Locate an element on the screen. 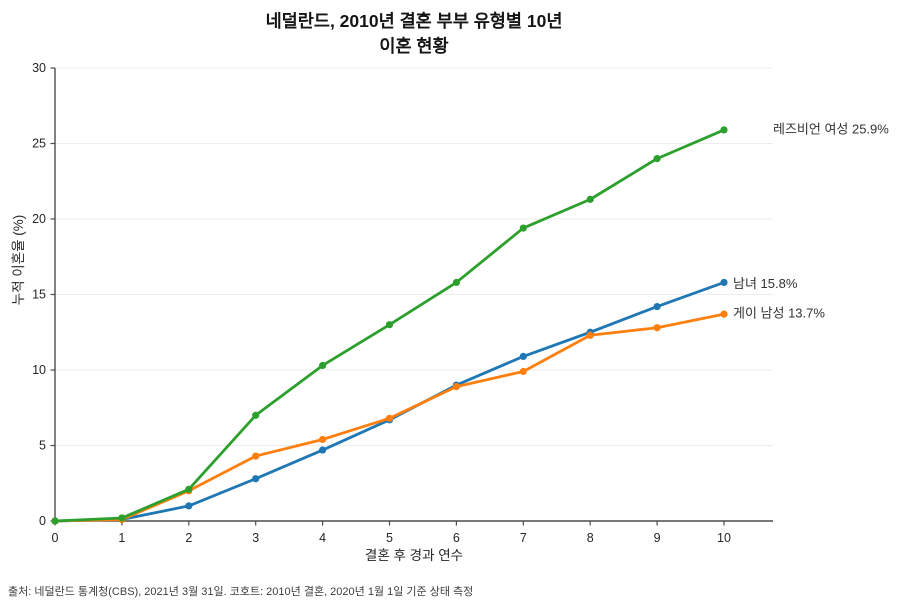 The height and width of the screenshot is (604, 900). x-tick-label: 2 is located at coordinates (188, 538).